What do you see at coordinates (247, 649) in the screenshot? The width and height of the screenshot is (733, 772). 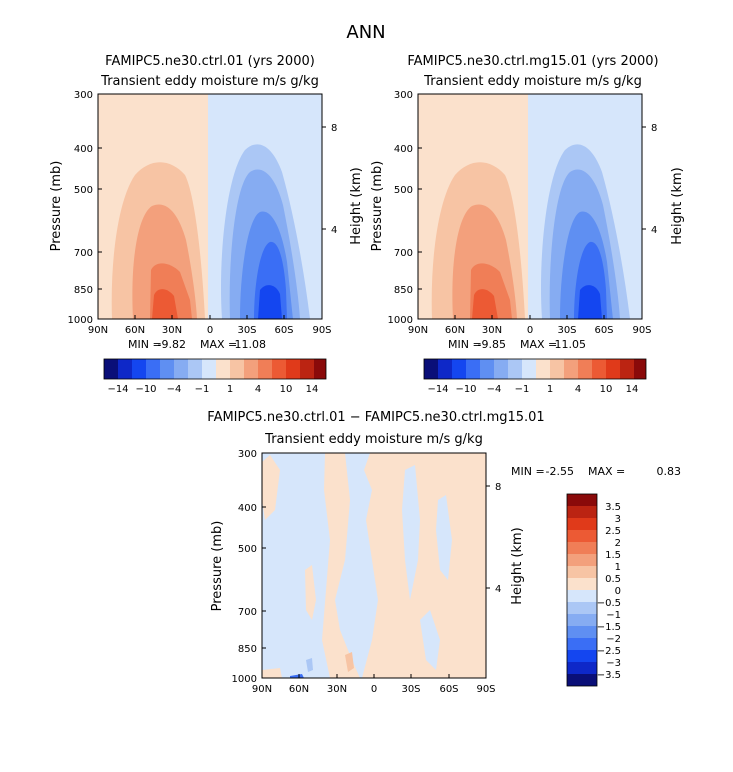 I see `p3-ytick-4: 850` at bounding box center [247, 649].